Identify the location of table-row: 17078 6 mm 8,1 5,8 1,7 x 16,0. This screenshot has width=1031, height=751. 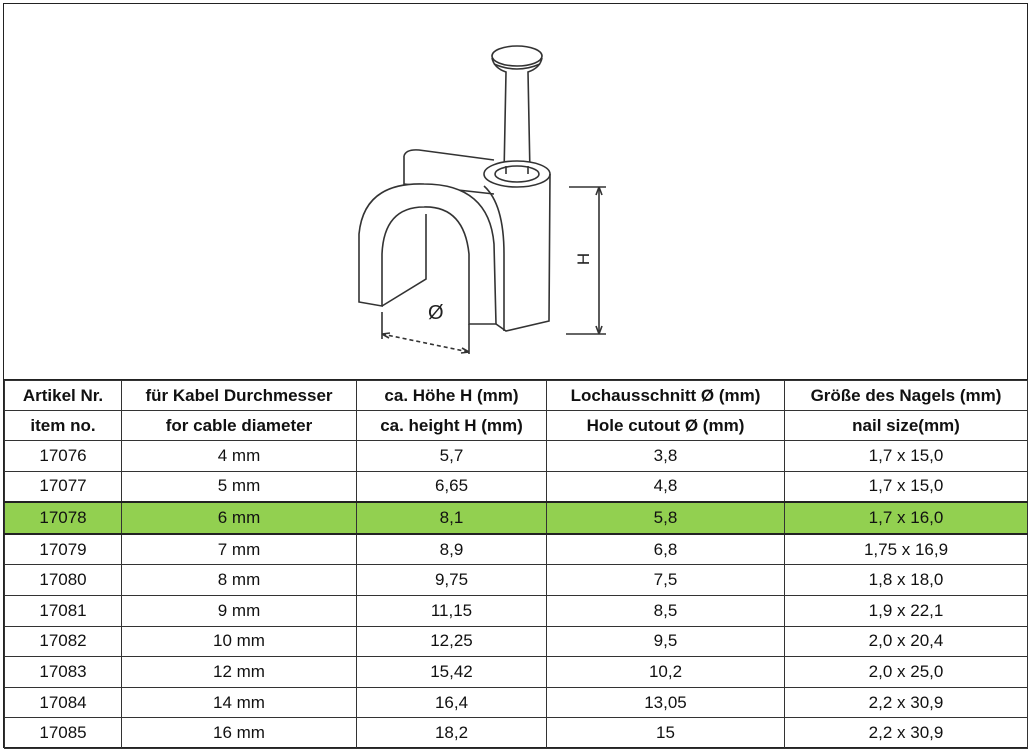
(516, 518).